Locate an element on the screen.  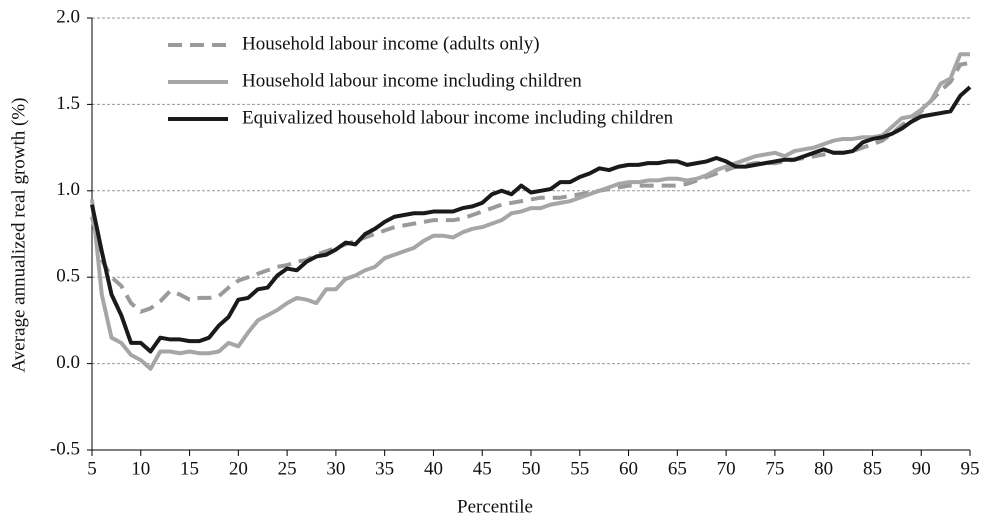
x-tick-label: 30 is located at coordinates (335, 468).